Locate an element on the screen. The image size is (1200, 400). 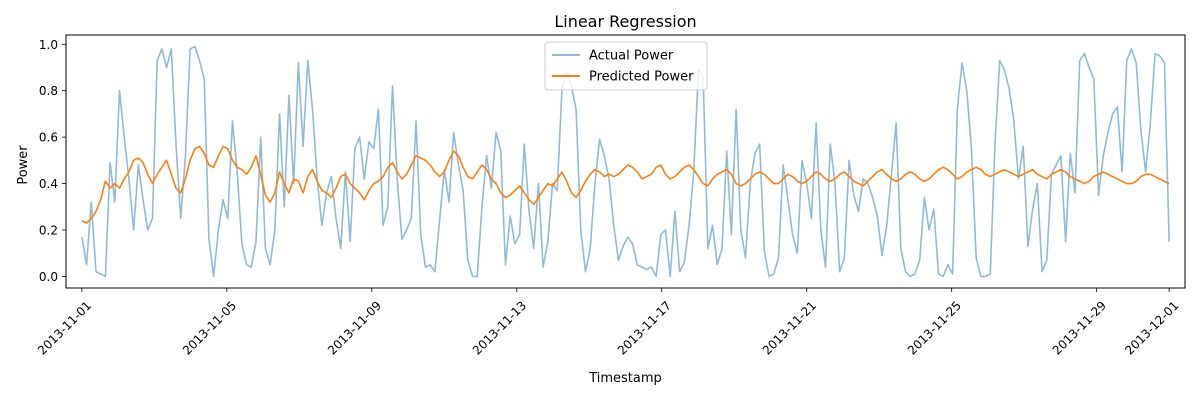
legend-box is located at coordinates (626, 66).